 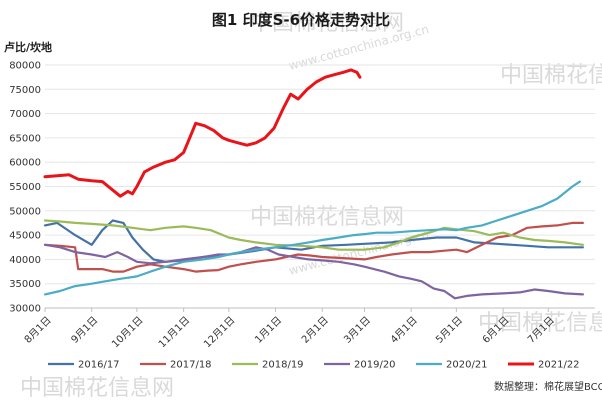 What do you see at coordinates (283, 365) in the screenshot?
I see `legend-label: 2018/19` at bounding box center [283, 365].